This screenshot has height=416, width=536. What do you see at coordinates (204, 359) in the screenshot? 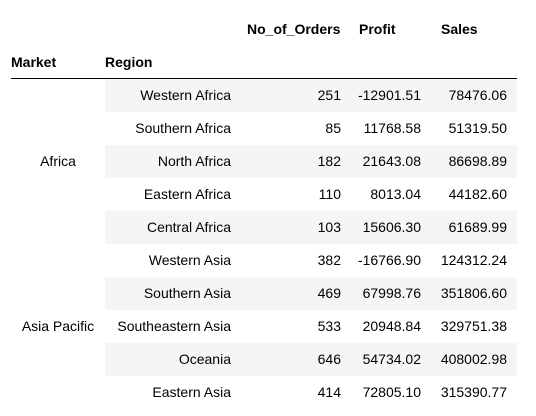
I see `region-cell: Oceania` at bounding box center [204, 359].